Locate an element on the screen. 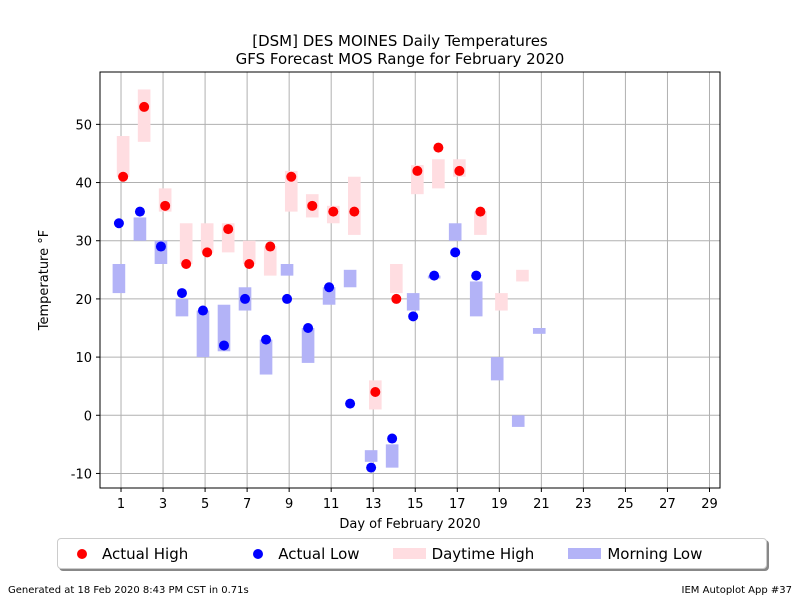 This screenshot has height=600, width=800. legend-actual-high: Actual High is located at coordinates (130, 554).